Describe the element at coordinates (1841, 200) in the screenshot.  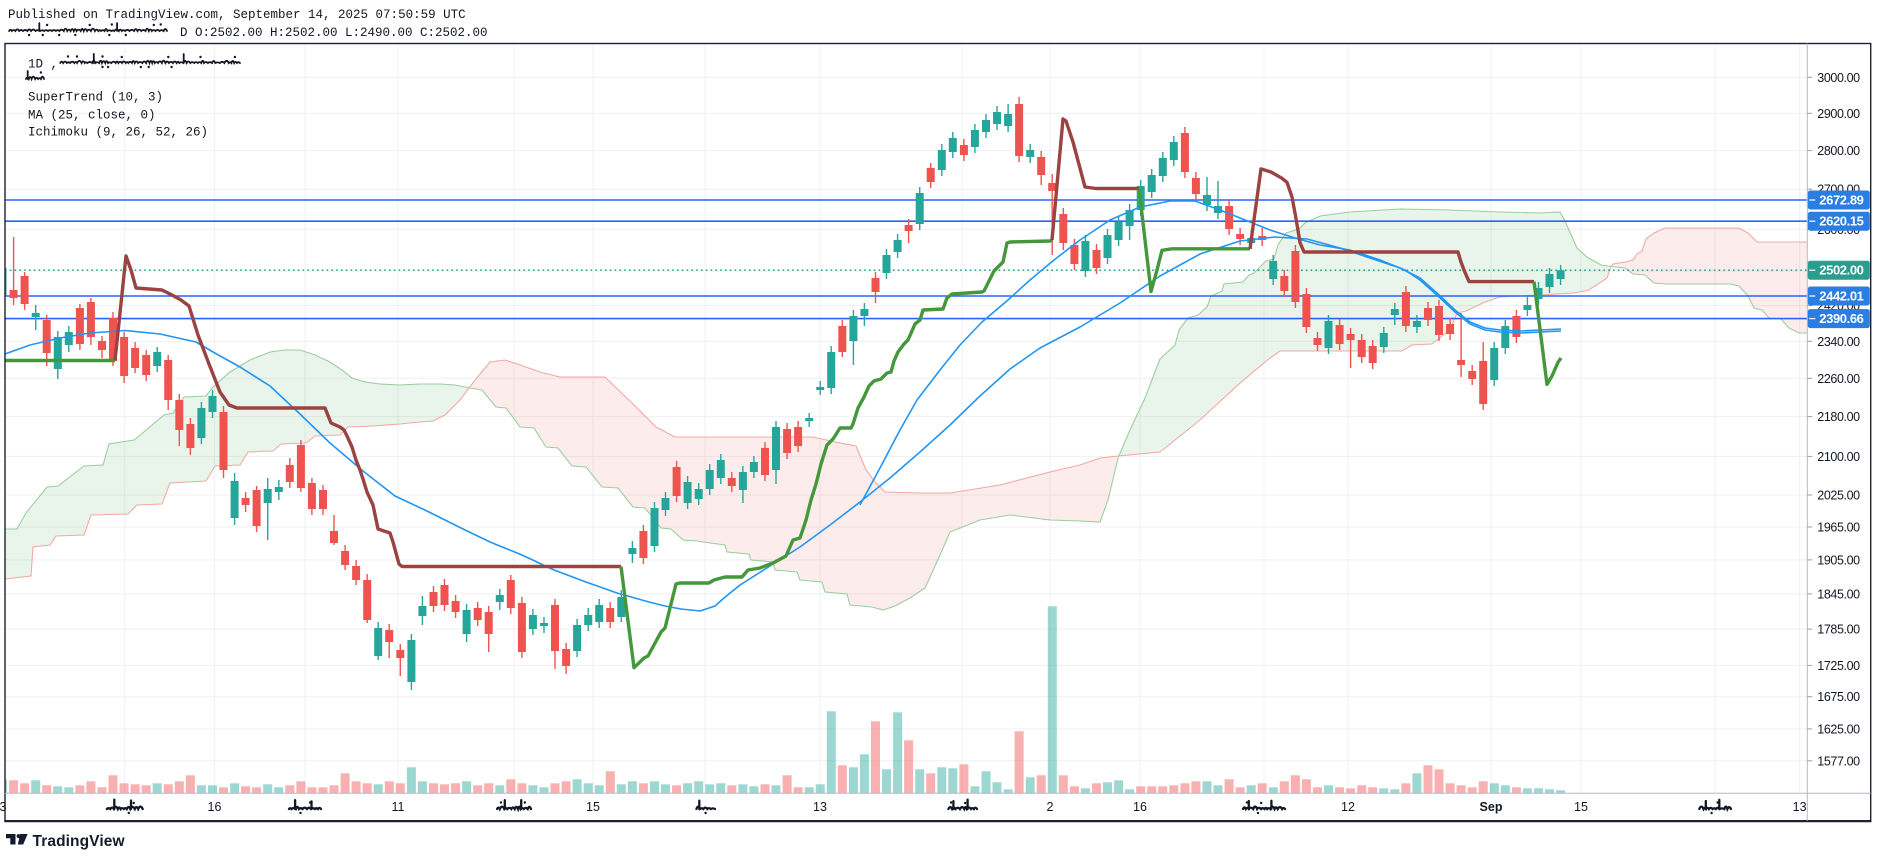
I see `svg-text: 2672.89` at that location.